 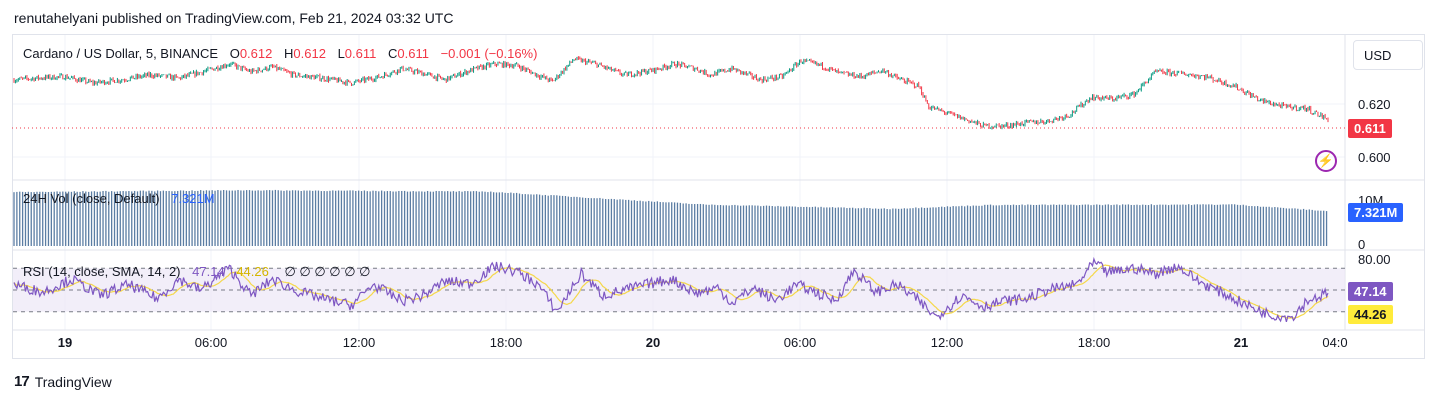 What do you see at coordinates (360, 53) in the screenshot?
I see `low-value: 0.611` at bounding box center [360, 53].